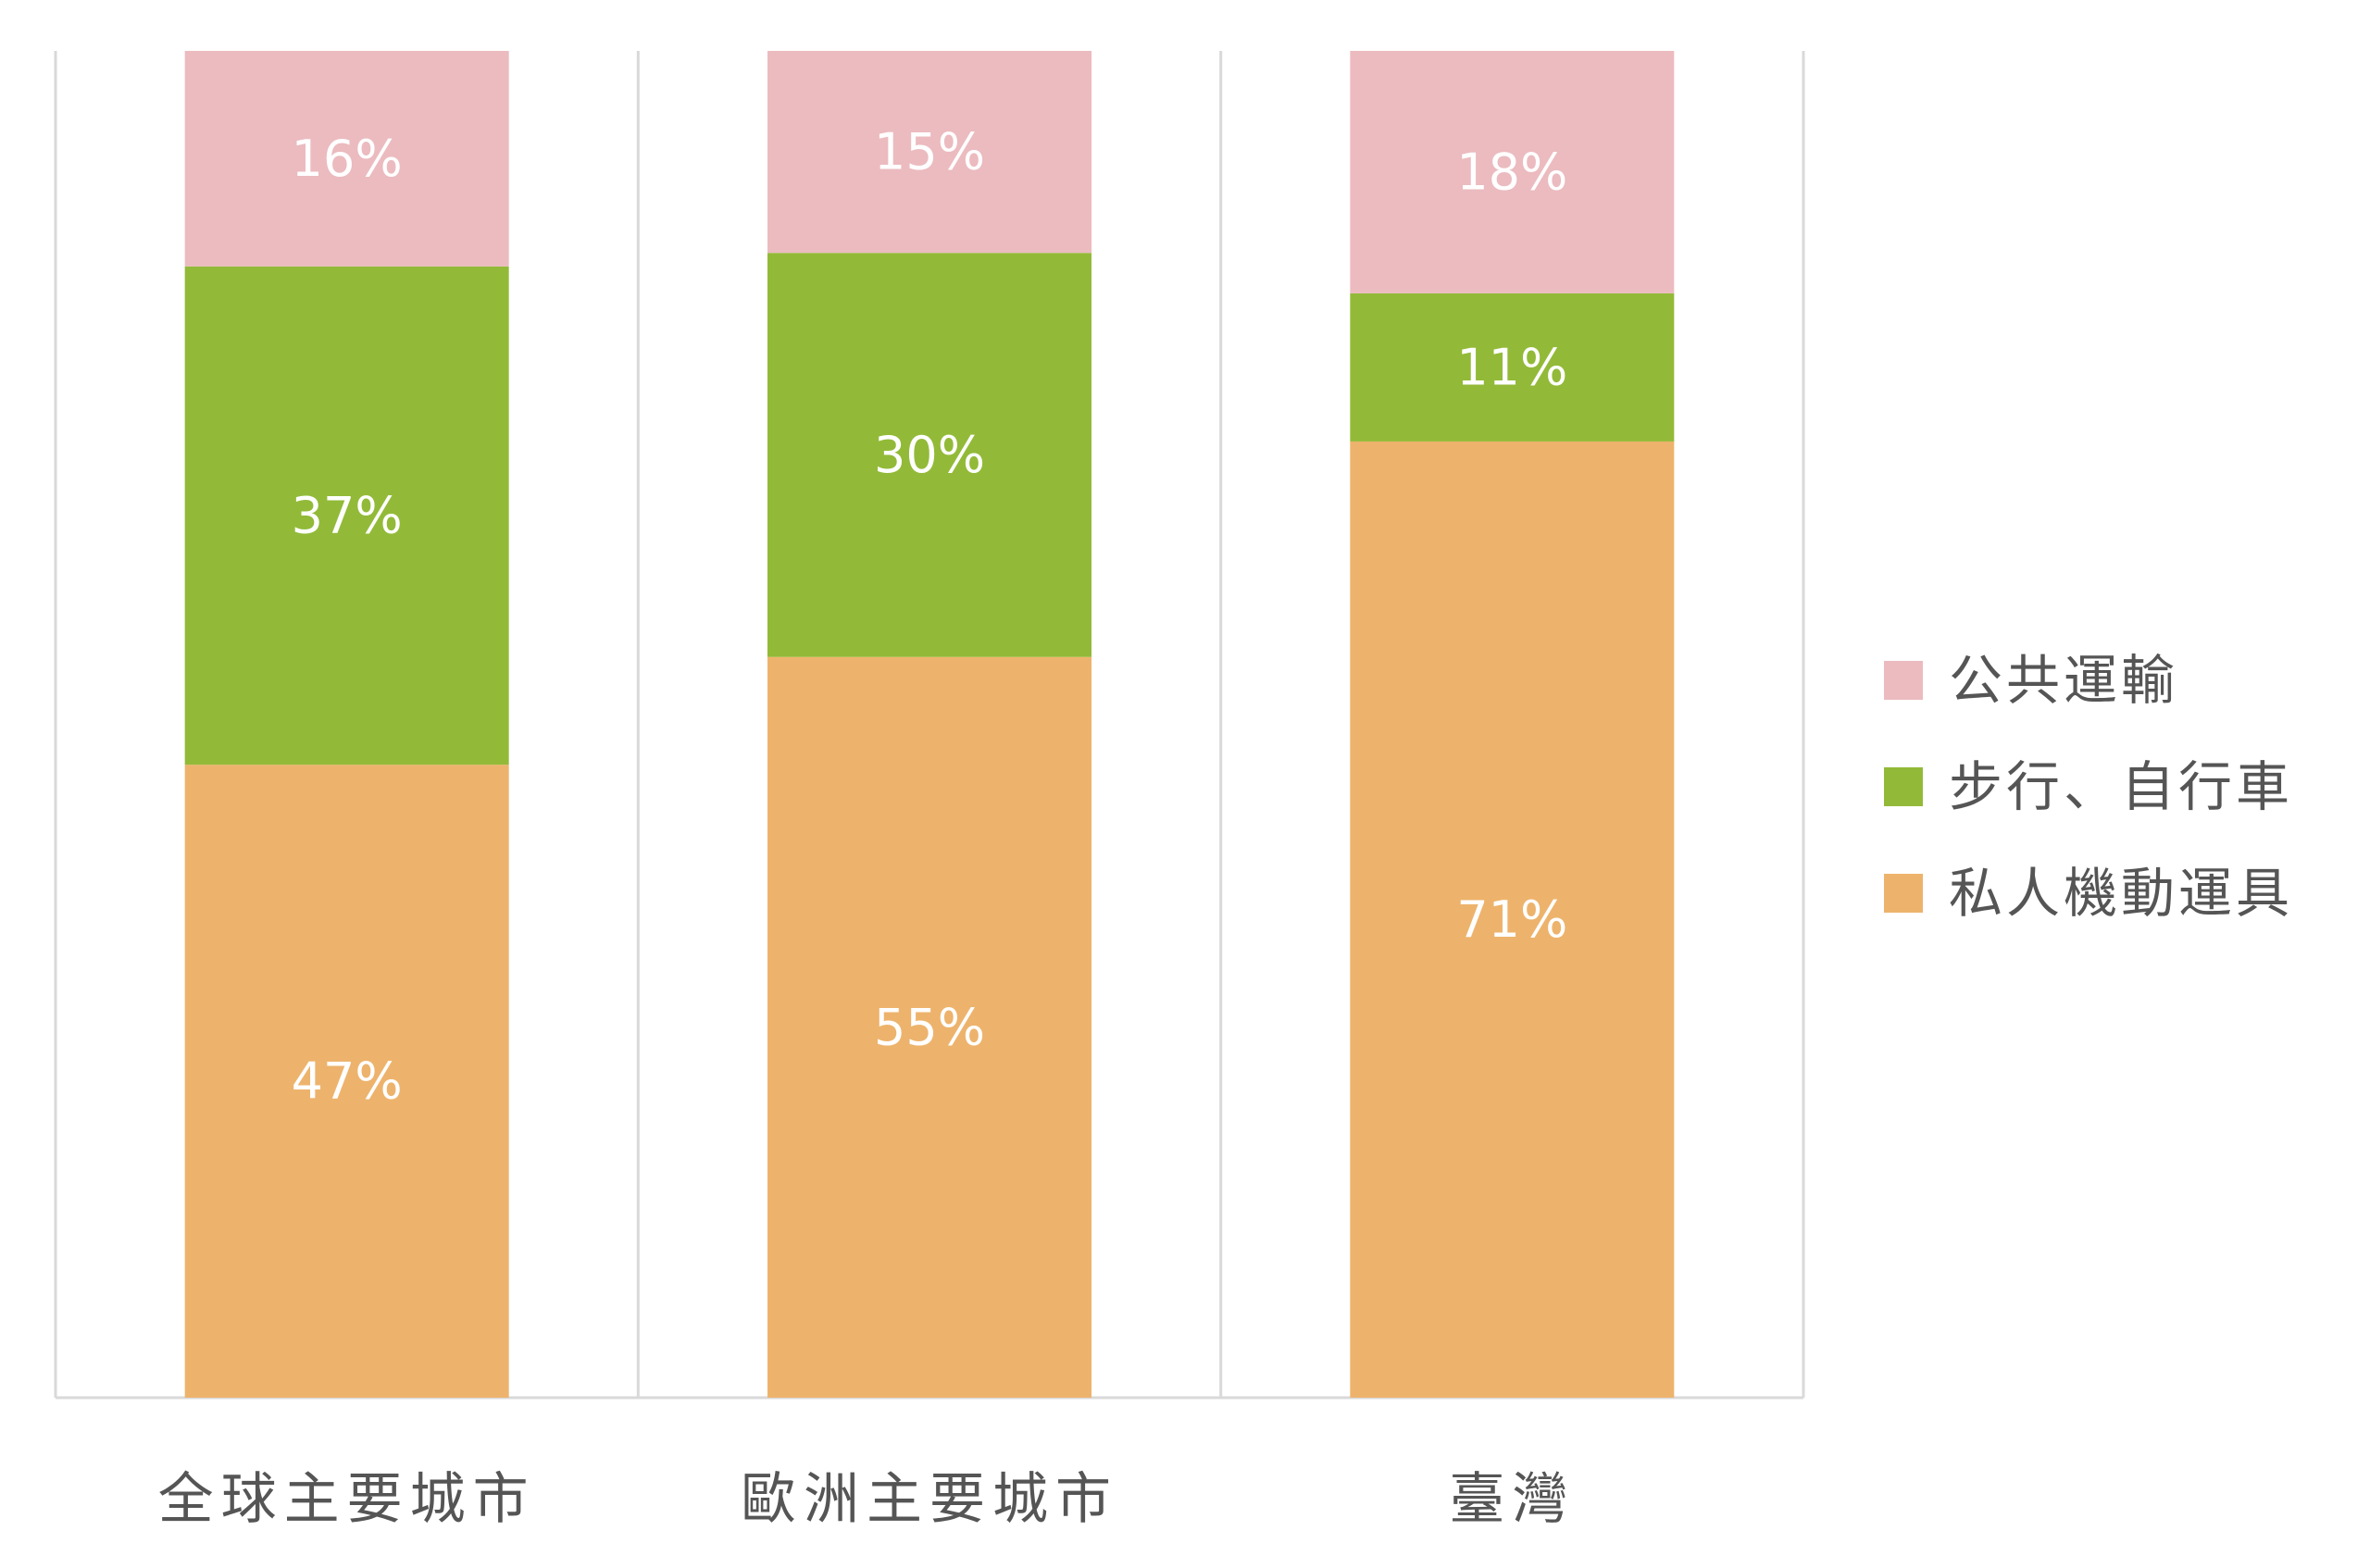  I want to click on legend-label: 私人機動運具, so click(2121, 893).